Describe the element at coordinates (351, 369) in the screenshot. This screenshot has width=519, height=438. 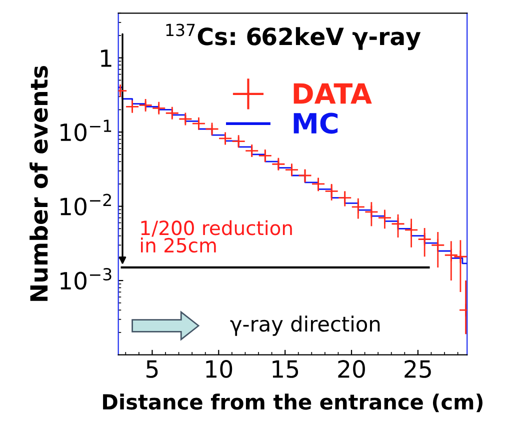
I see `x-tick-label: 20` at that location.